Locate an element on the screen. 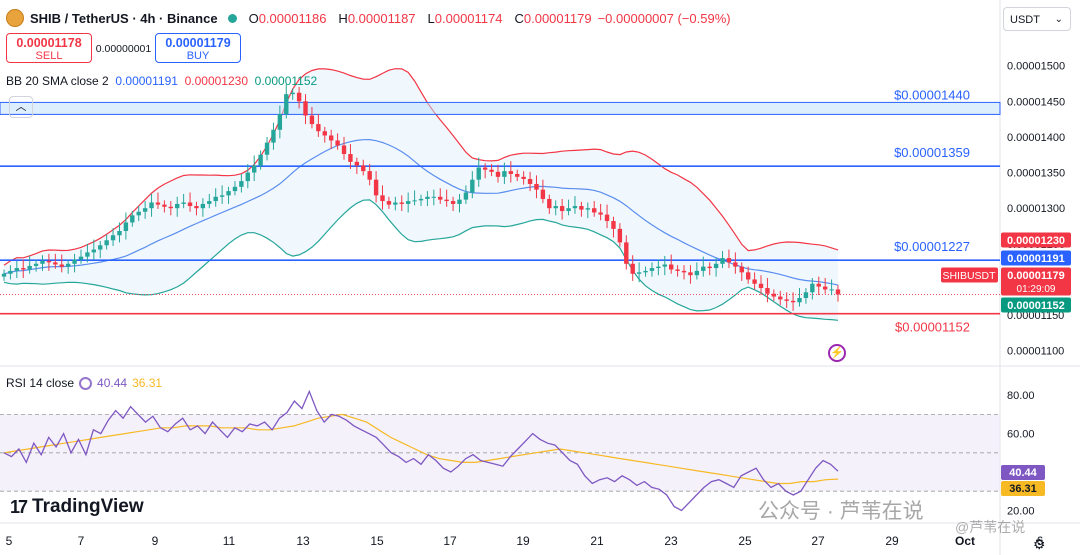  tradingview-mark-icon: 17 is located at coordinates (19, 506).